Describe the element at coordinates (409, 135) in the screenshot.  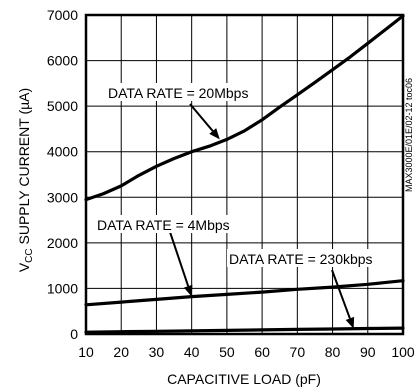
I see `figure-id-note: MAX3000E/01E/02-12 toc06` at that location.